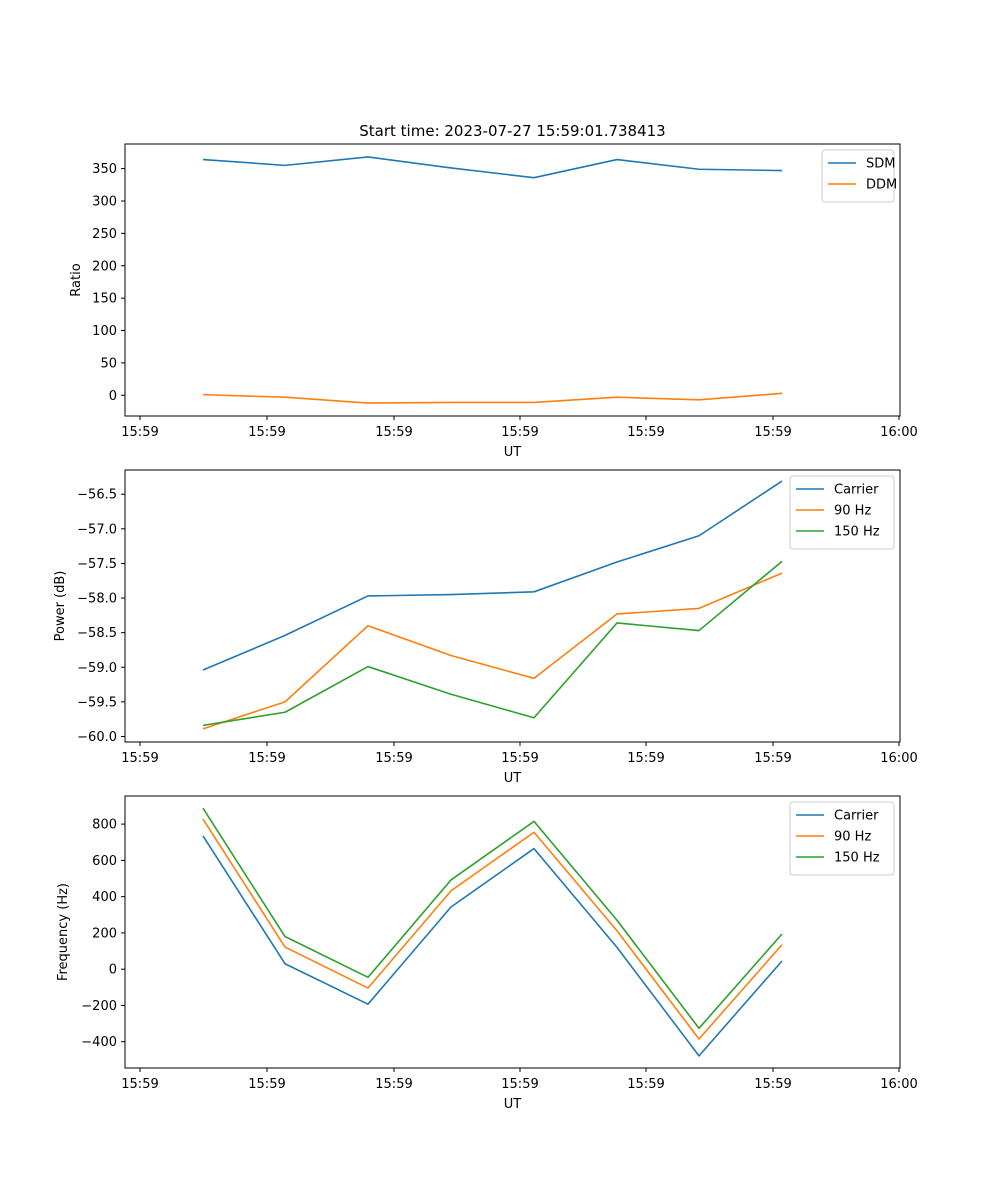  What do you see at coordinates (104, 861) in the screenshot?
I see `y-tick-label: 600` at bounding box center [104, 861].